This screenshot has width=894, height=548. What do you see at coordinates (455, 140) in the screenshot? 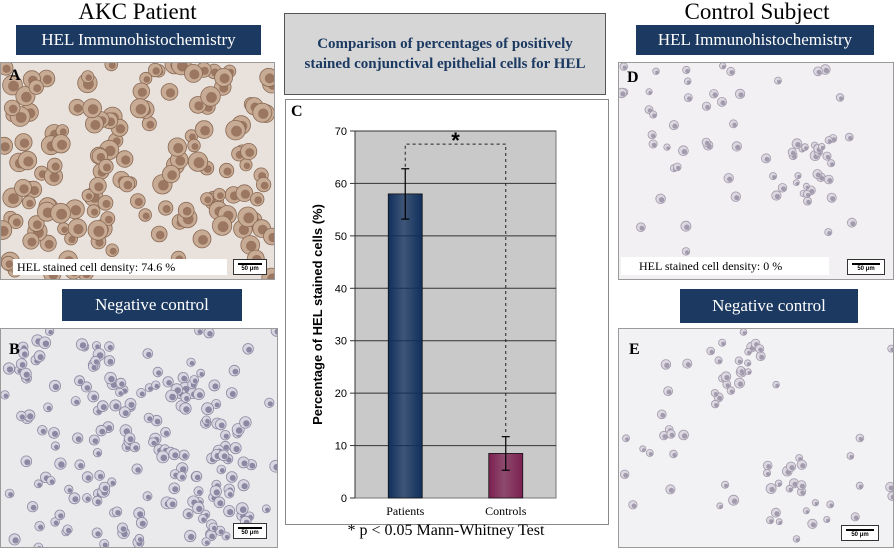
I see `significance-marker: *` at bounding box center [455, 140].